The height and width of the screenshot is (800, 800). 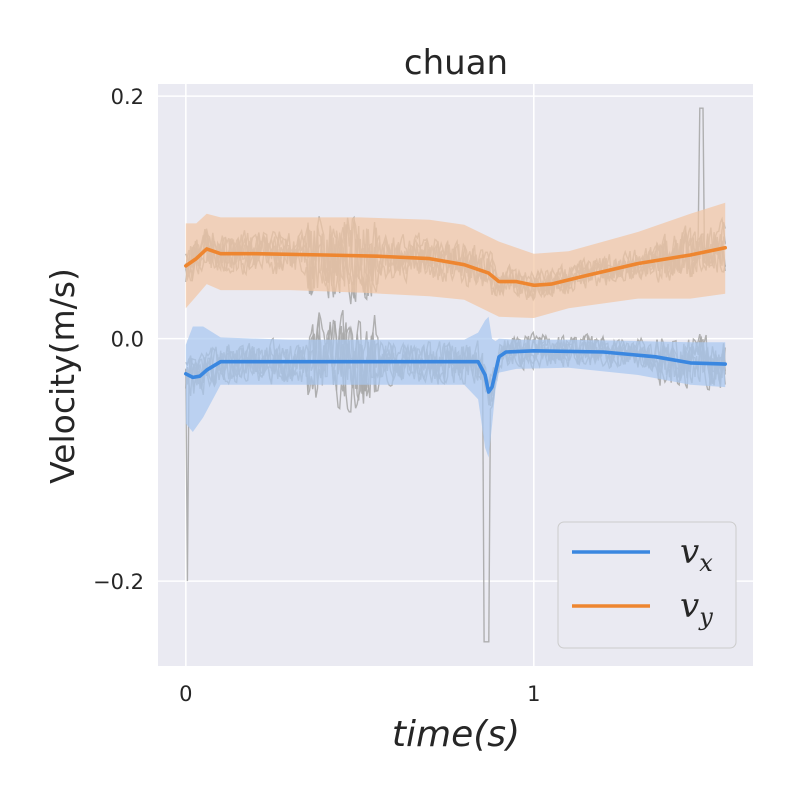 I want to click on x-axis-label: time(s), so click(x=456, y=734).